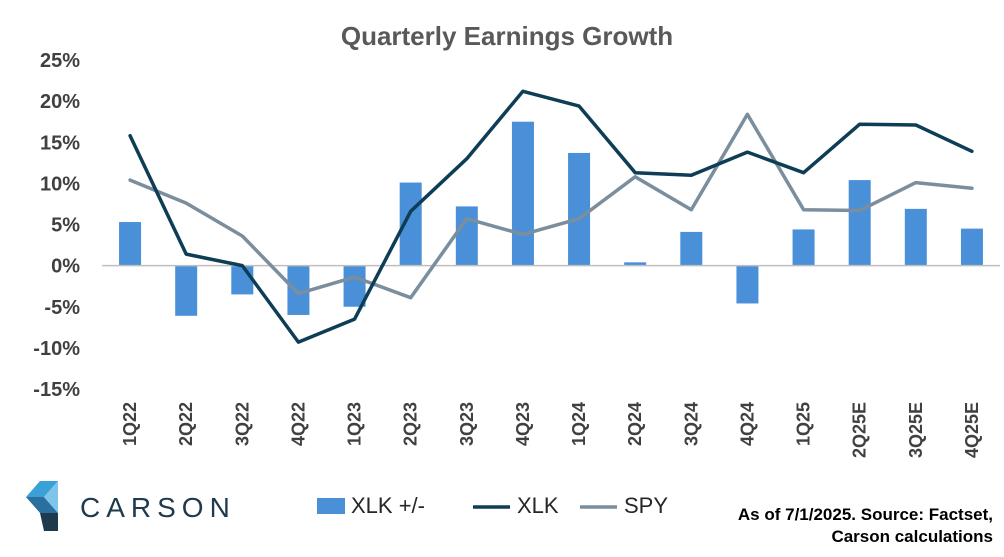 The width and height of the screenshot is (1004, 557). I want to click on y-tick-label: -15%, so click(56, 390).